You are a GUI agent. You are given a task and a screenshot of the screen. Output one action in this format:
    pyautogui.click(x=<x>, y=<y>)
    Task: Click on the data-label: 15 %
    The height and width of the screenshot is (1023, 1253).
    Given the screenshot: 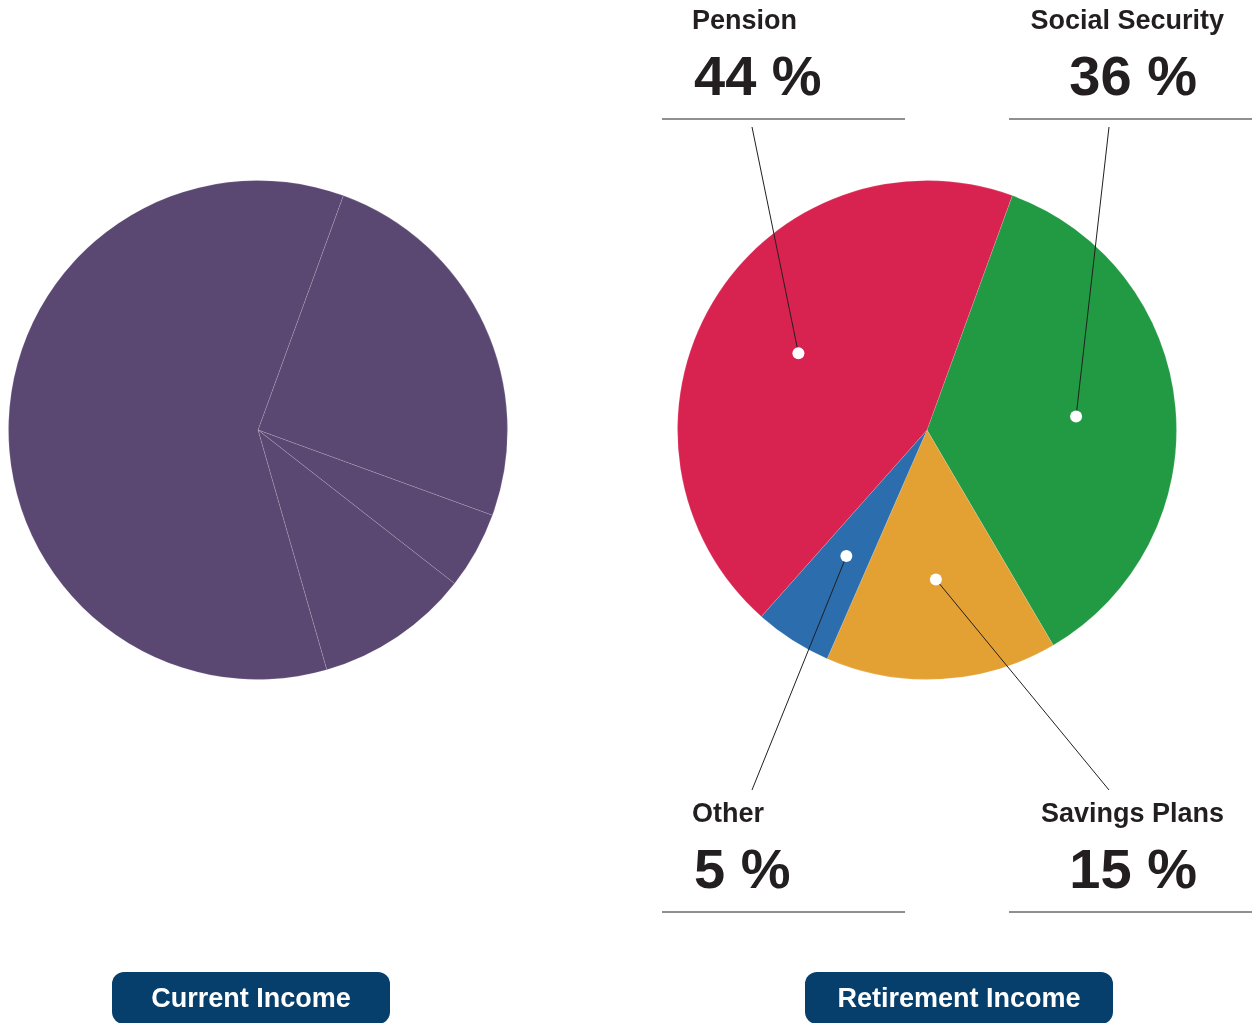 What is the action you would take?
    pyautogui.click(x=1133, y=869)
    